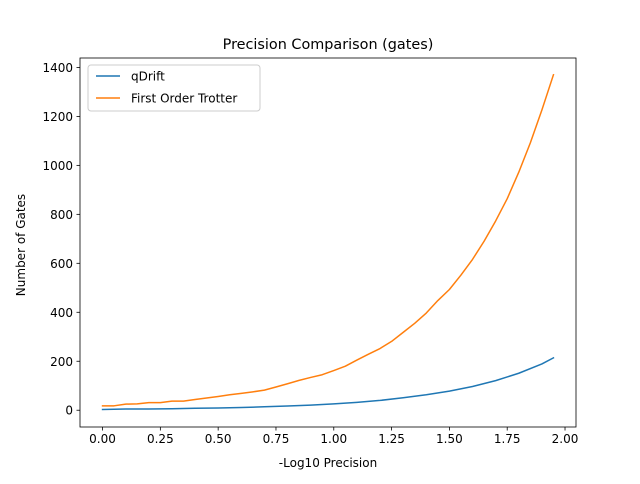  I want to click on y-tick-label: 1400, so click(57, 68).